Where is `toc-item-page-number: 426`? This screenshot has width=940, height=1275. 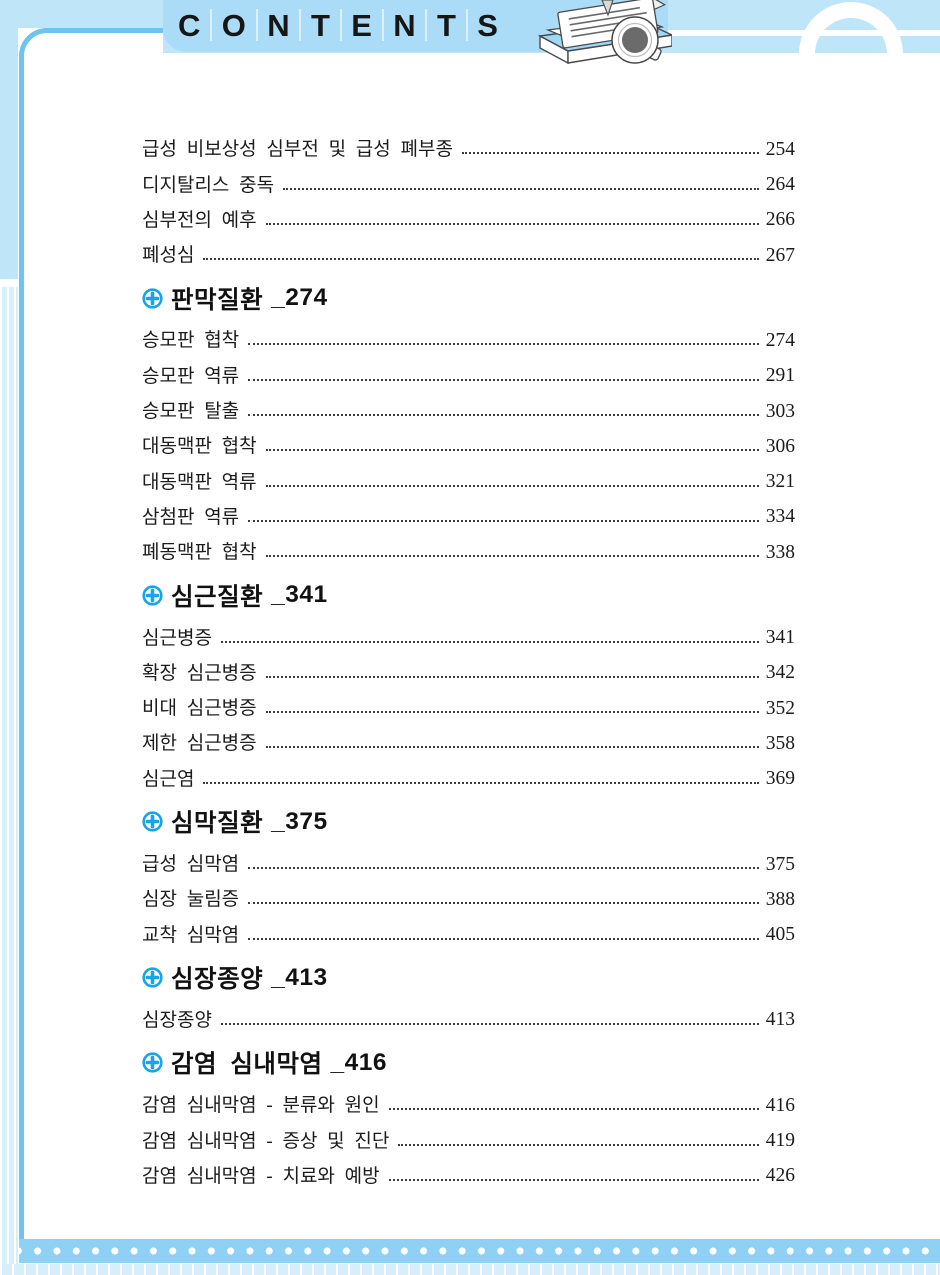 toc-item-page-number: 426 is located at coordinates (780, 1176).